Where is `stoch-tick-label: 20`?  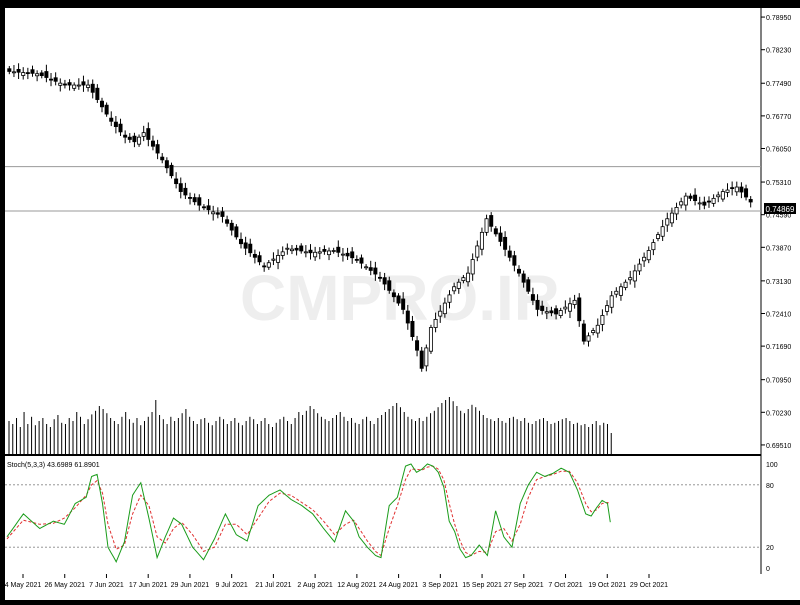
stoch-tick-label: 20 is located at coordinates (770, 548).